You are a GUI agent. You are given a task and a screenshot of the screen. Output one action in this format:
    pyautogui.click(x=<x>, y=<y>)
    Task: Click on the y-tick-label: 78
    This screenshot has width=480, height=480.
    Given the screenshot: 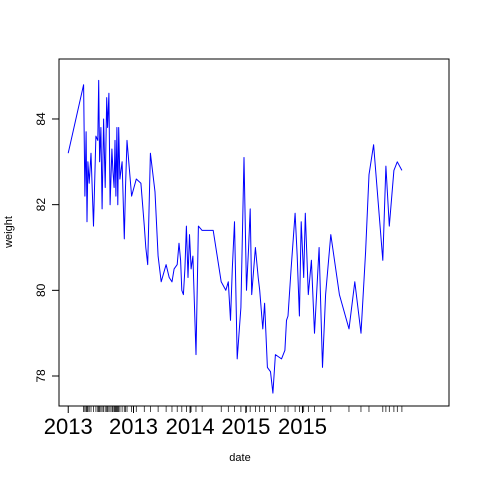 What is the action you would take?
    pyautogui.click(x=41, y=376)
    